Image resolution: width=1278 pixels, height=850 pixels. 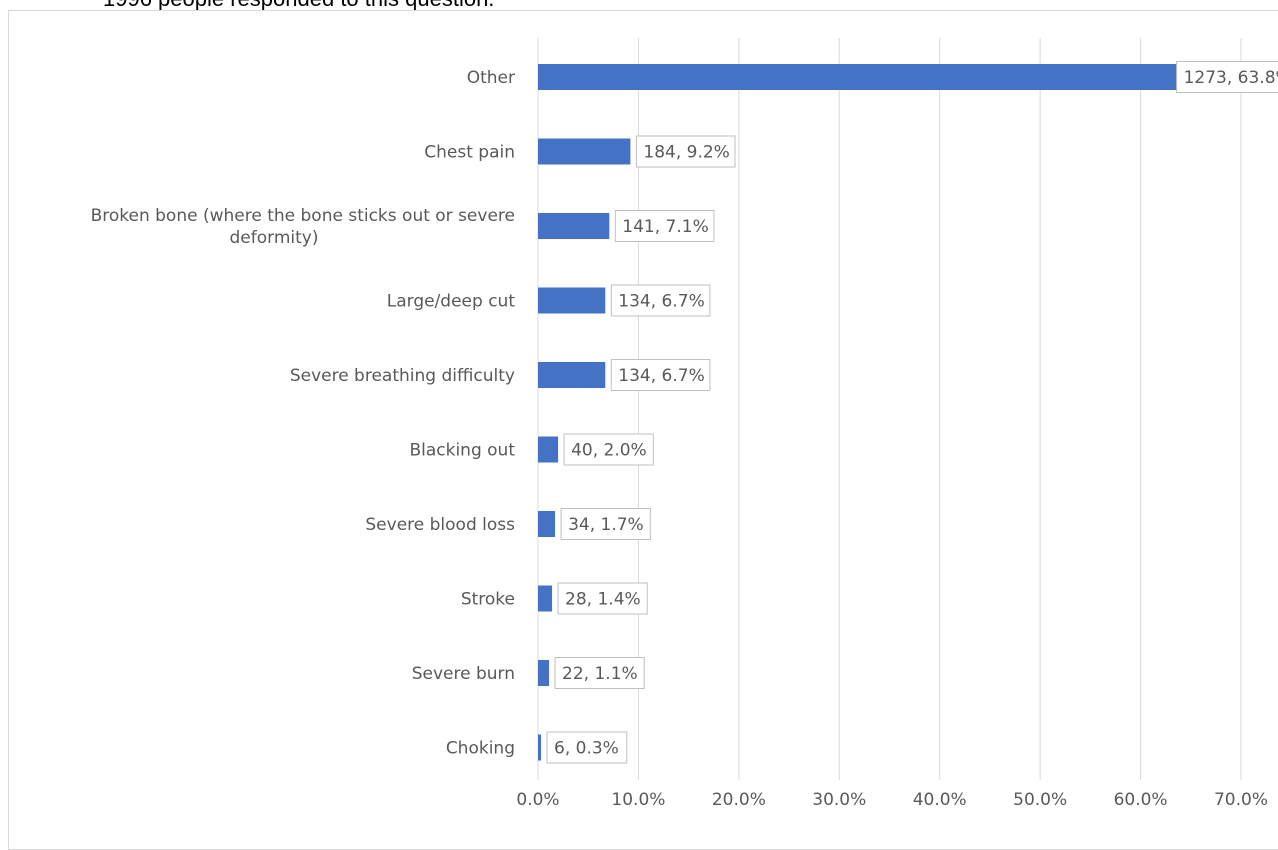 I want to click on x-tick-label: 10.0%, so click(x=638, y=800).